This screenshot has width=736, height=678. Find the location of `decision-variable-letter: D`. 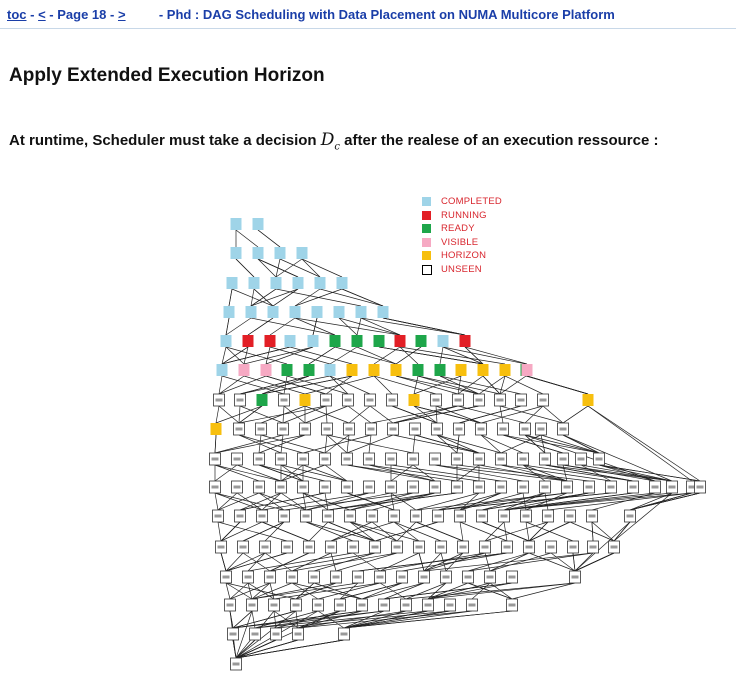

decision-variable-letter: D is located at coordinates (327, 140).